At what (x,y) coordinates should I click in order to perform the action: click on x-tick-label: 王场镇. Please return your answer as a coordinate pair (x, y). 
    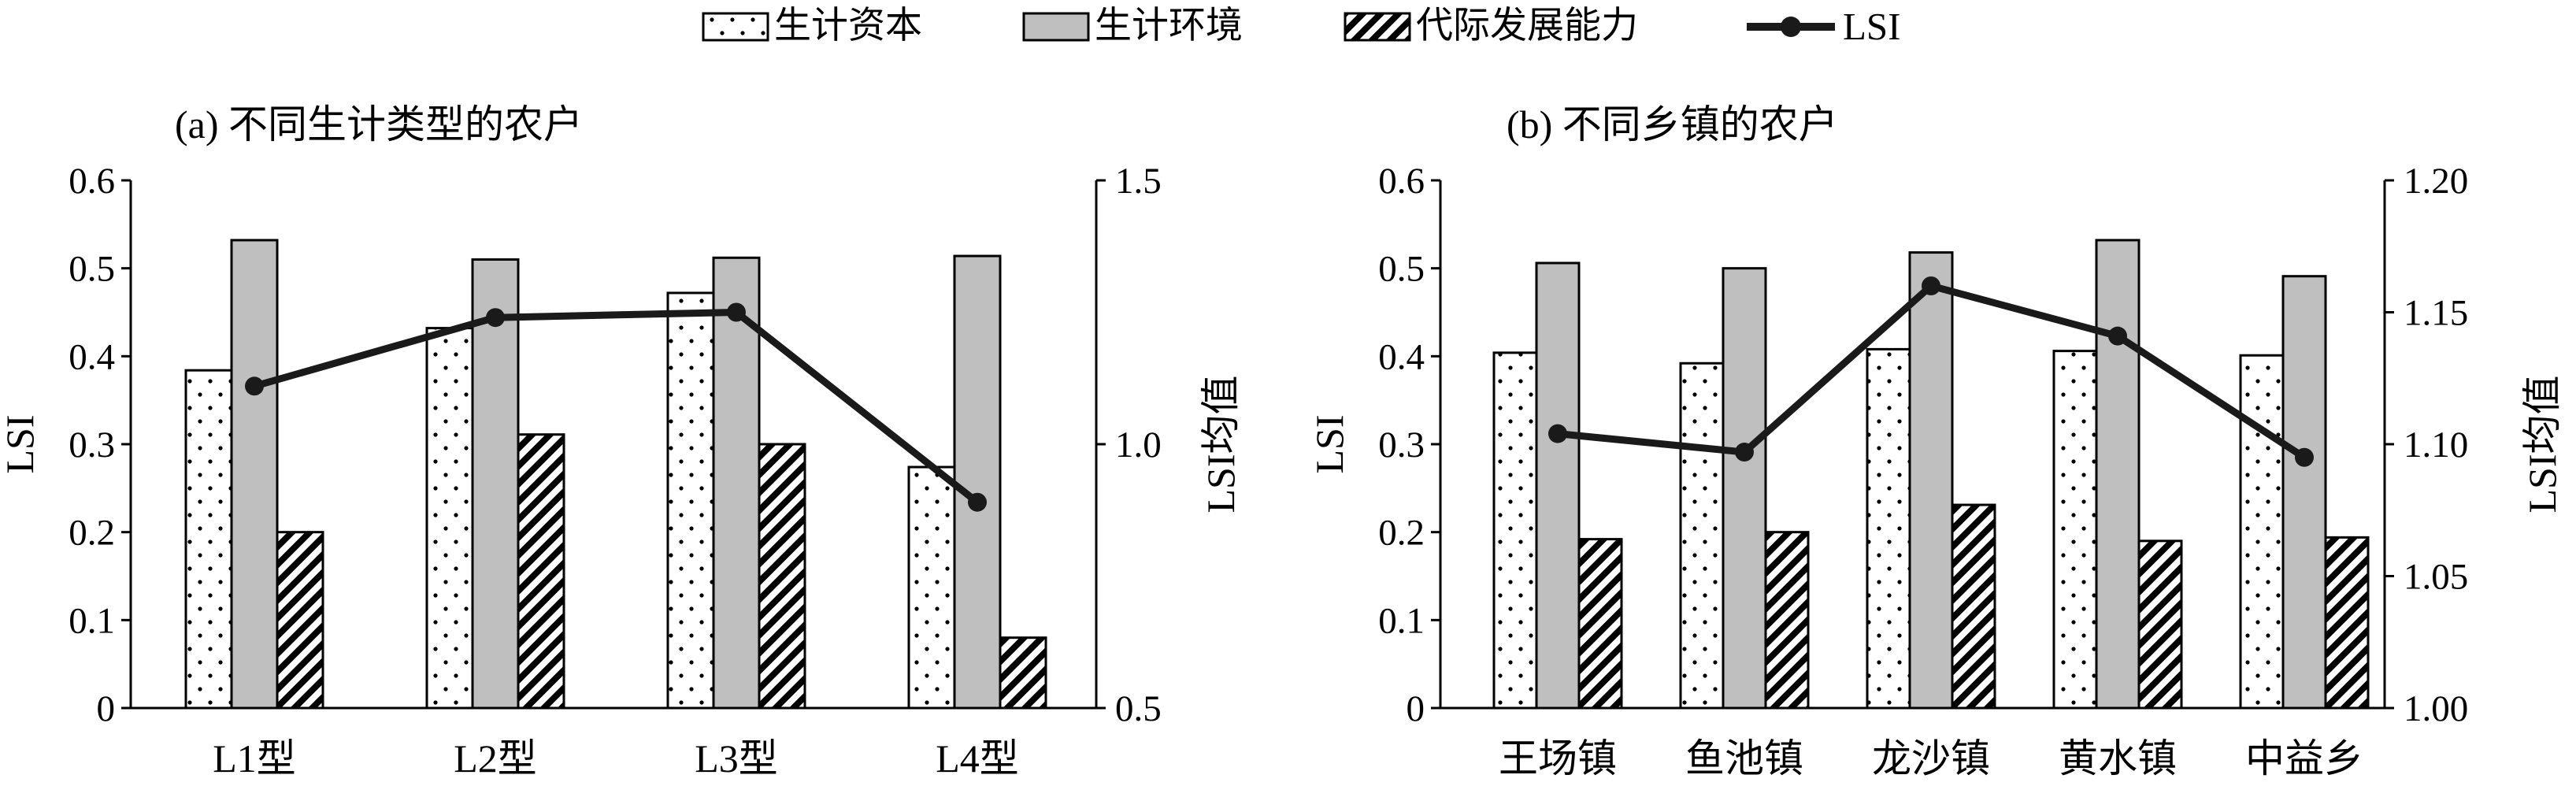
    Looking at the image, I should click on (1558, 758).